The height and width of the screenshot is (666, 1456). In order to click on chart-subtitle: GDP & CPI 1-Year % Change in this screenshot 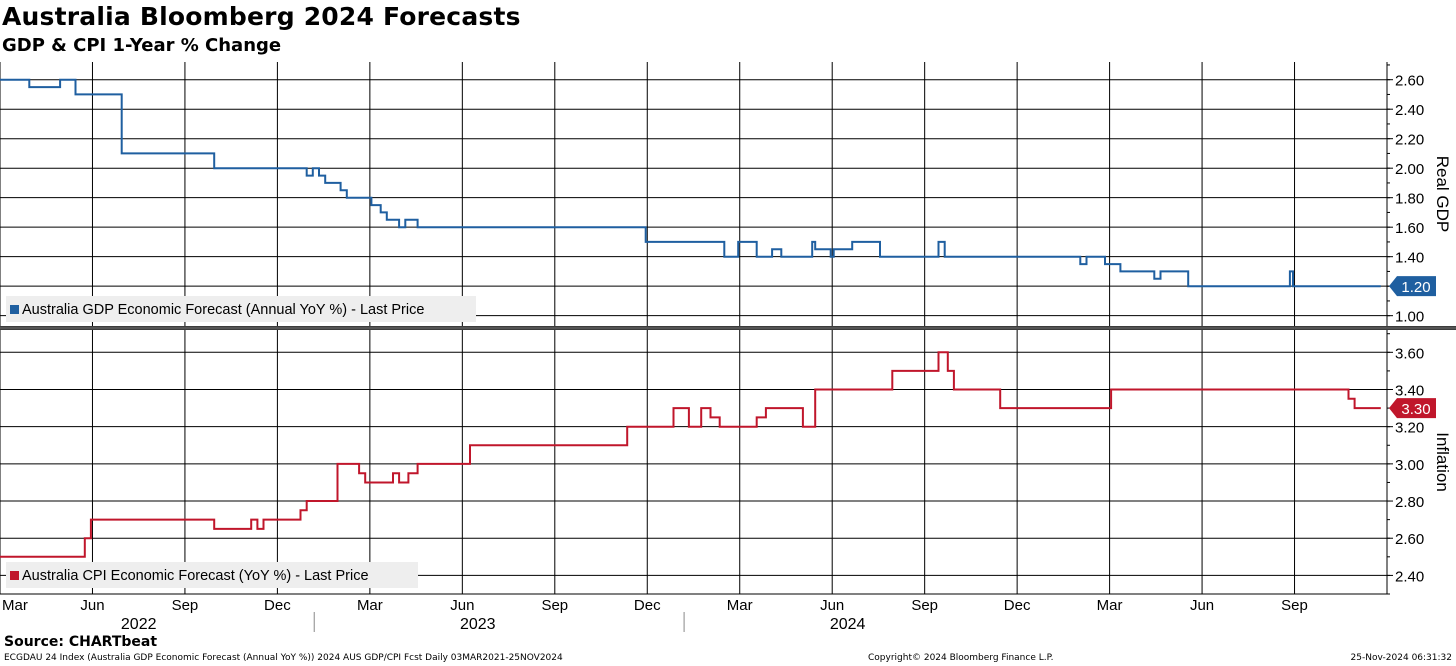, I will do `click(142, 45)`.